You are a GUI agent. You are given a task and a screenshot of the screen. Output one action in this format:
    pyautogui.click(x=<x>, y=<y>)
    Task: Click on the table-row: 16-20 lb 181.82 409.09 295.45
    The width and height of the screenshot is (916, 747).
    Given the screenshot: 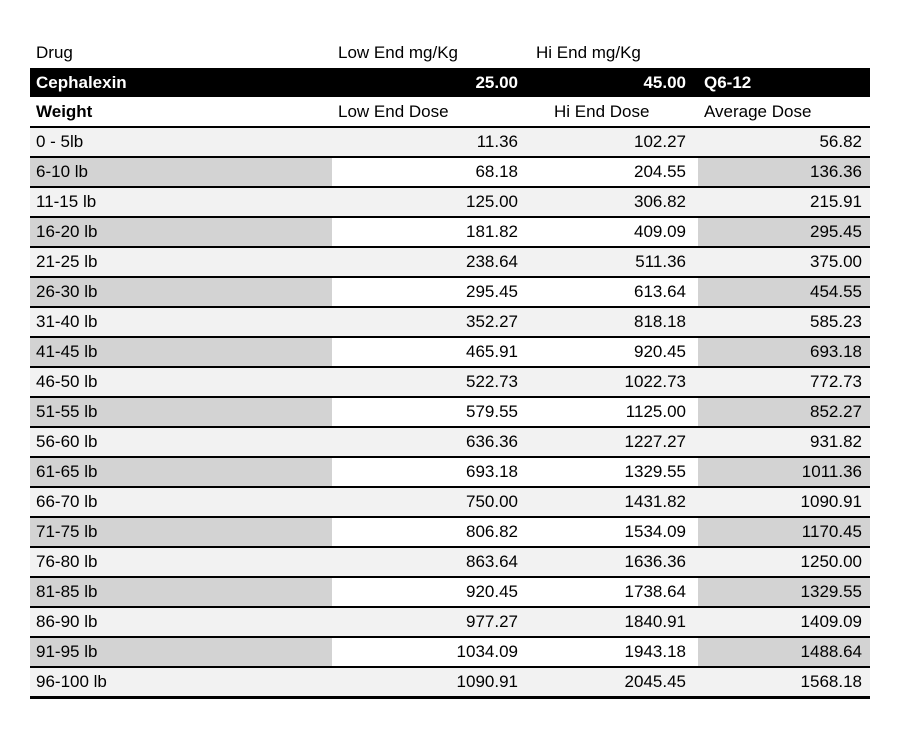 What is the action you would take?
    pyautogui.click(x=450, y=232)
    